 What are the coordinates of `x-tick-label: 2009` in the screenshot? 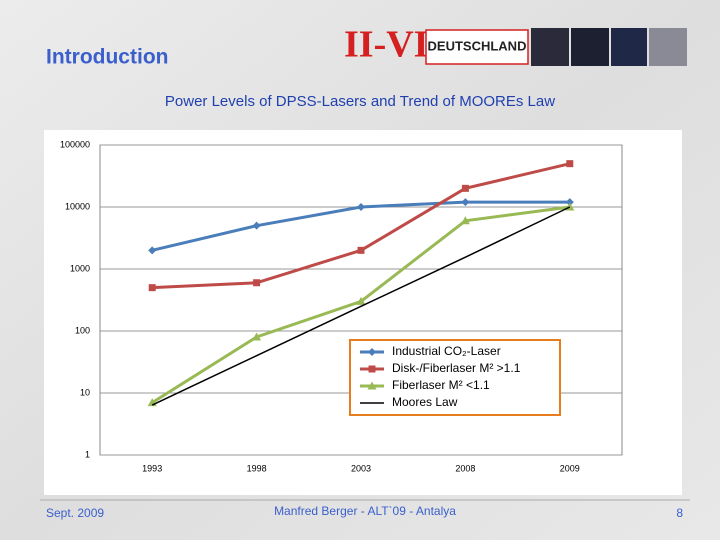 It's located at (570, 468).